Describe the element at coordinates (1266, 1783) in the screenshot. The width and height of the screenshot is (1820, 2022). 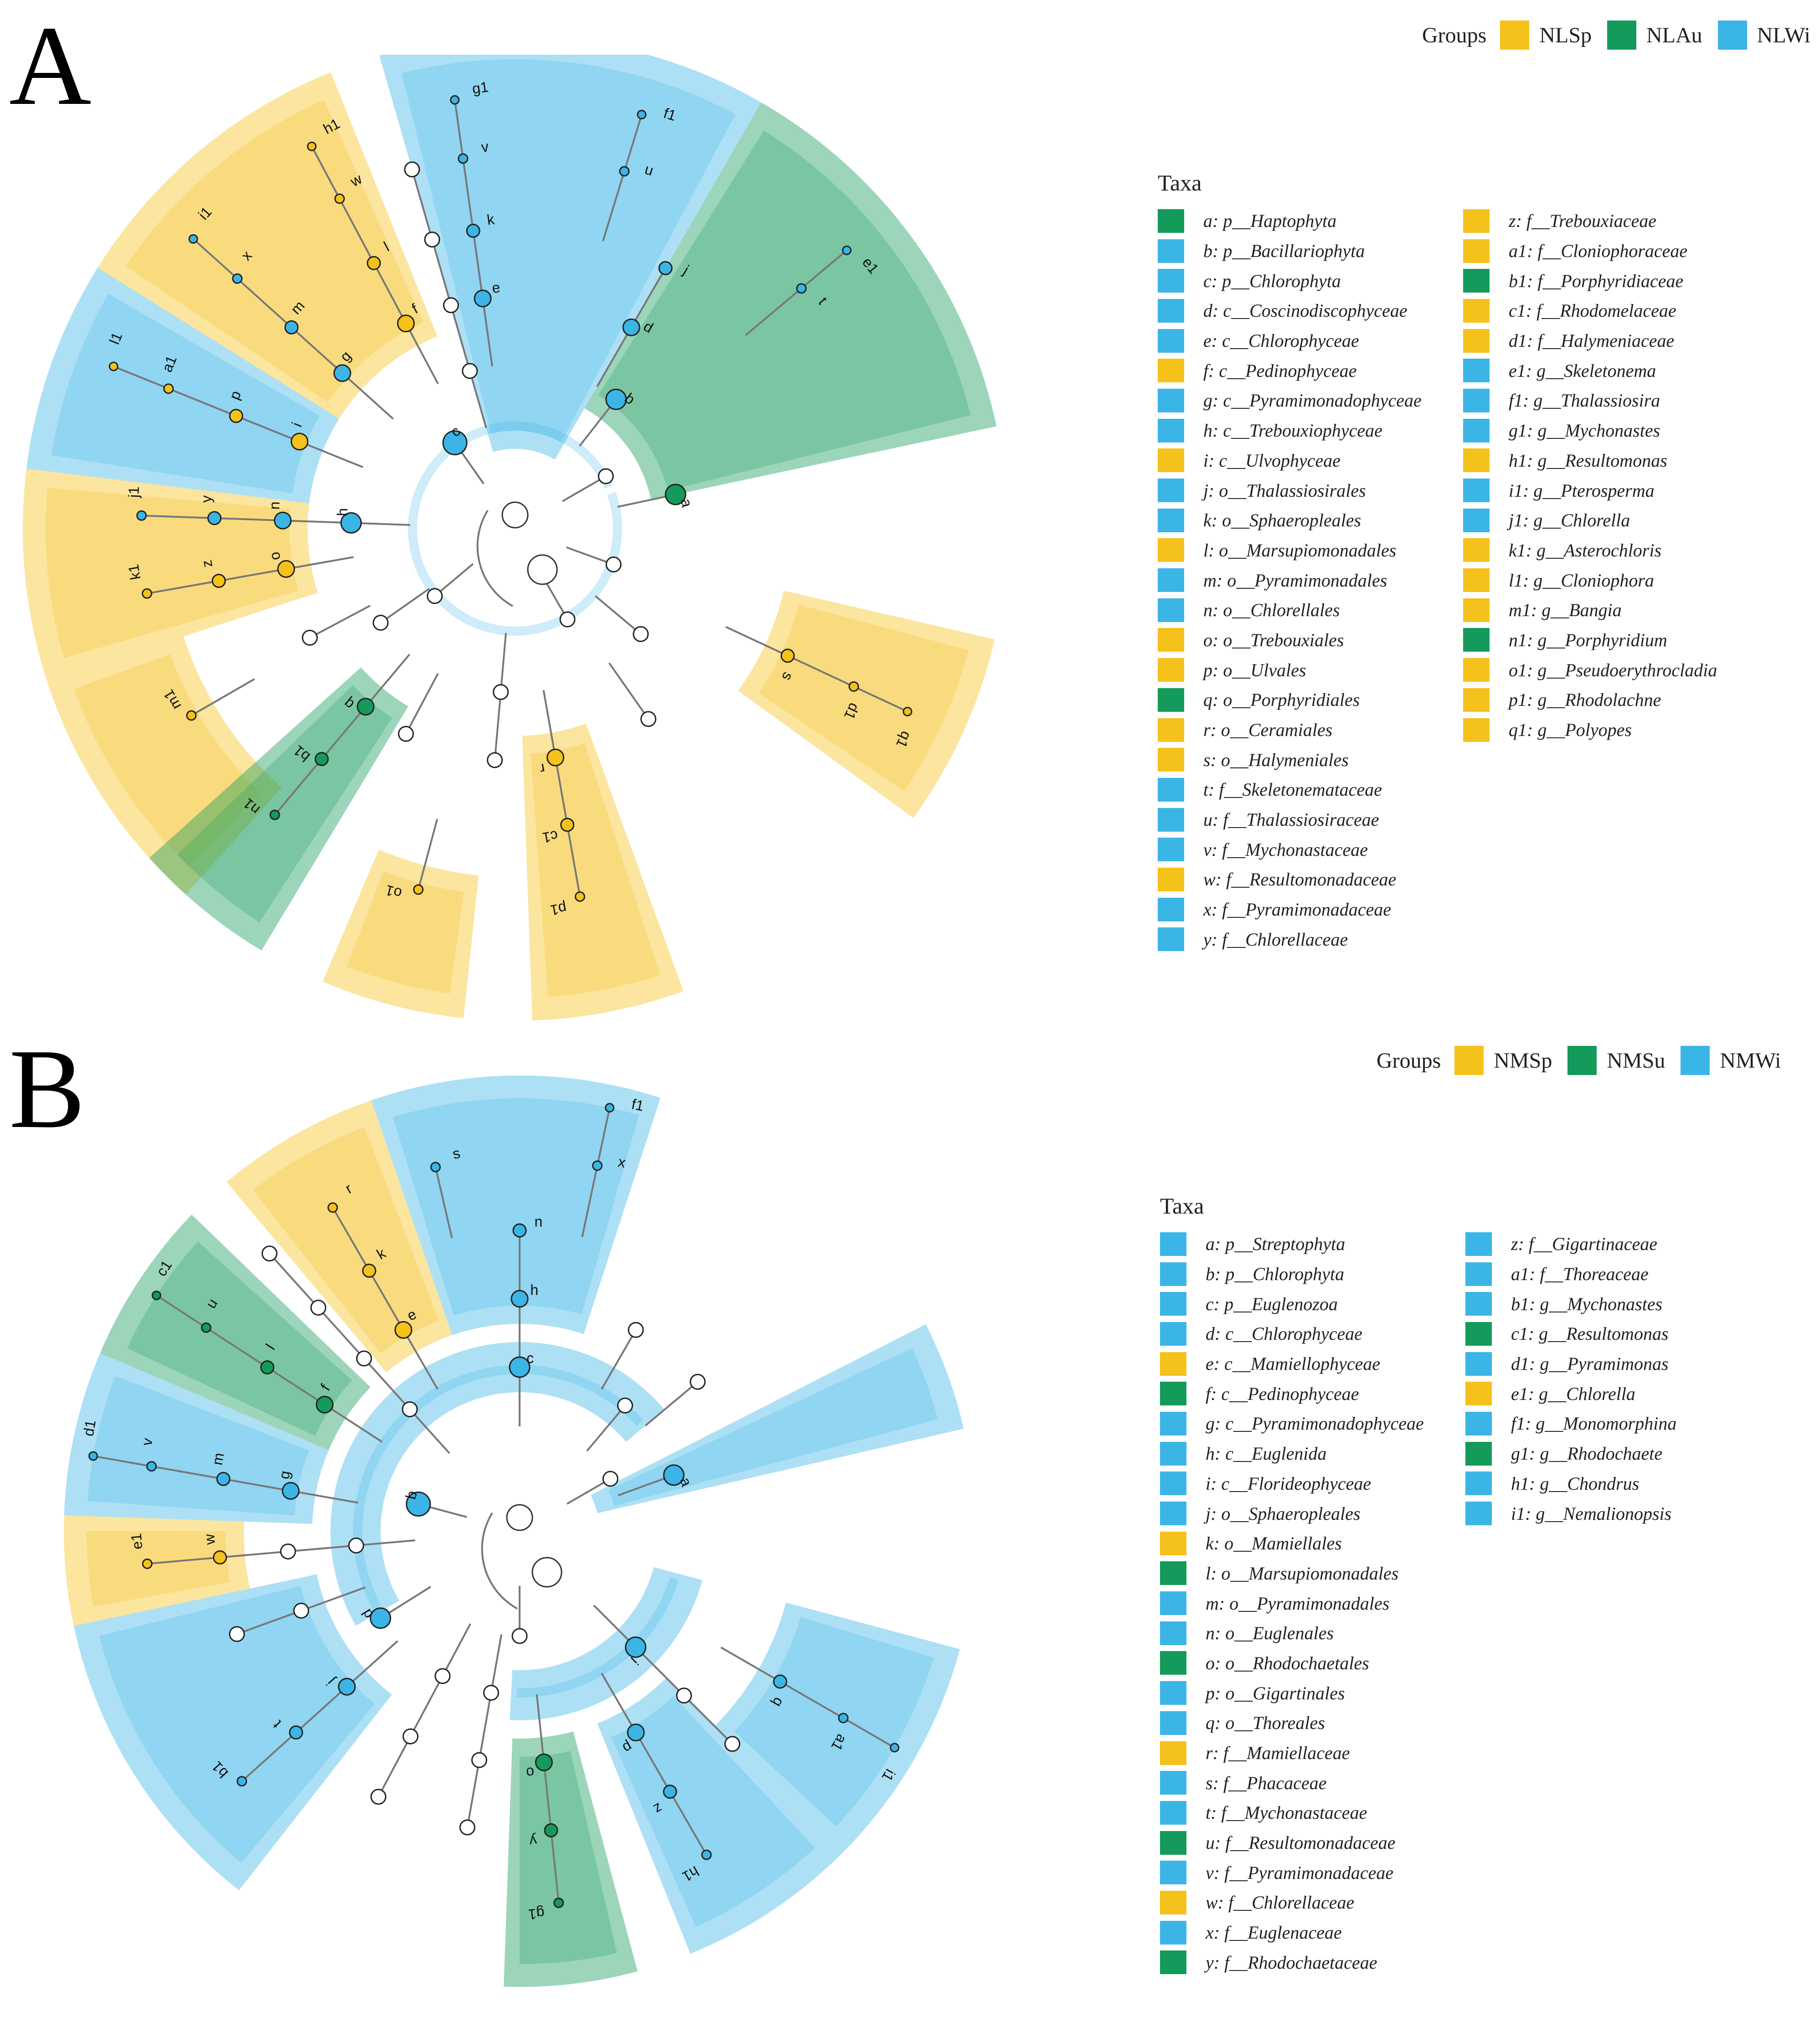
I see `taxa-label: s: f__Phacaceae` at that location.